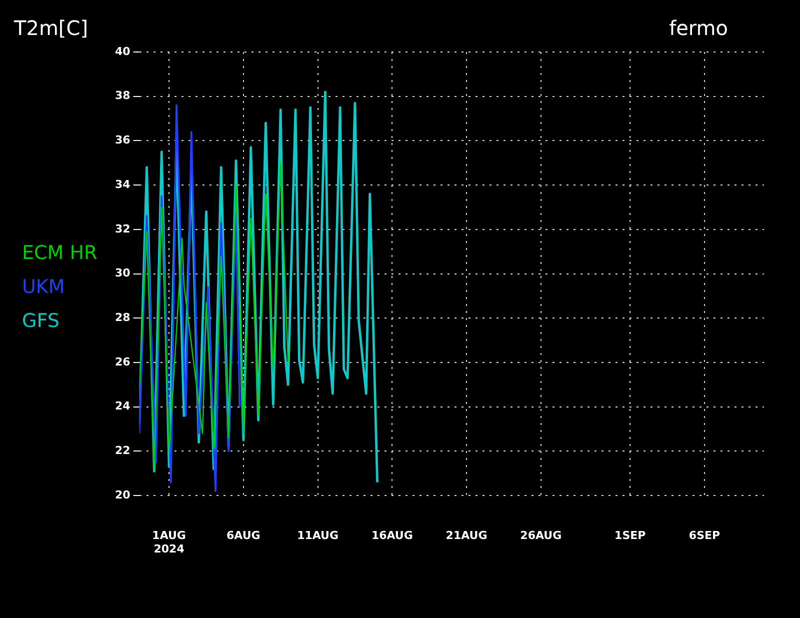 The width and height of the screenshot is (800, 618). Describe the element at coordinates (122, 361) in the screenshot. I see `y-tick-label: 26` at that location.